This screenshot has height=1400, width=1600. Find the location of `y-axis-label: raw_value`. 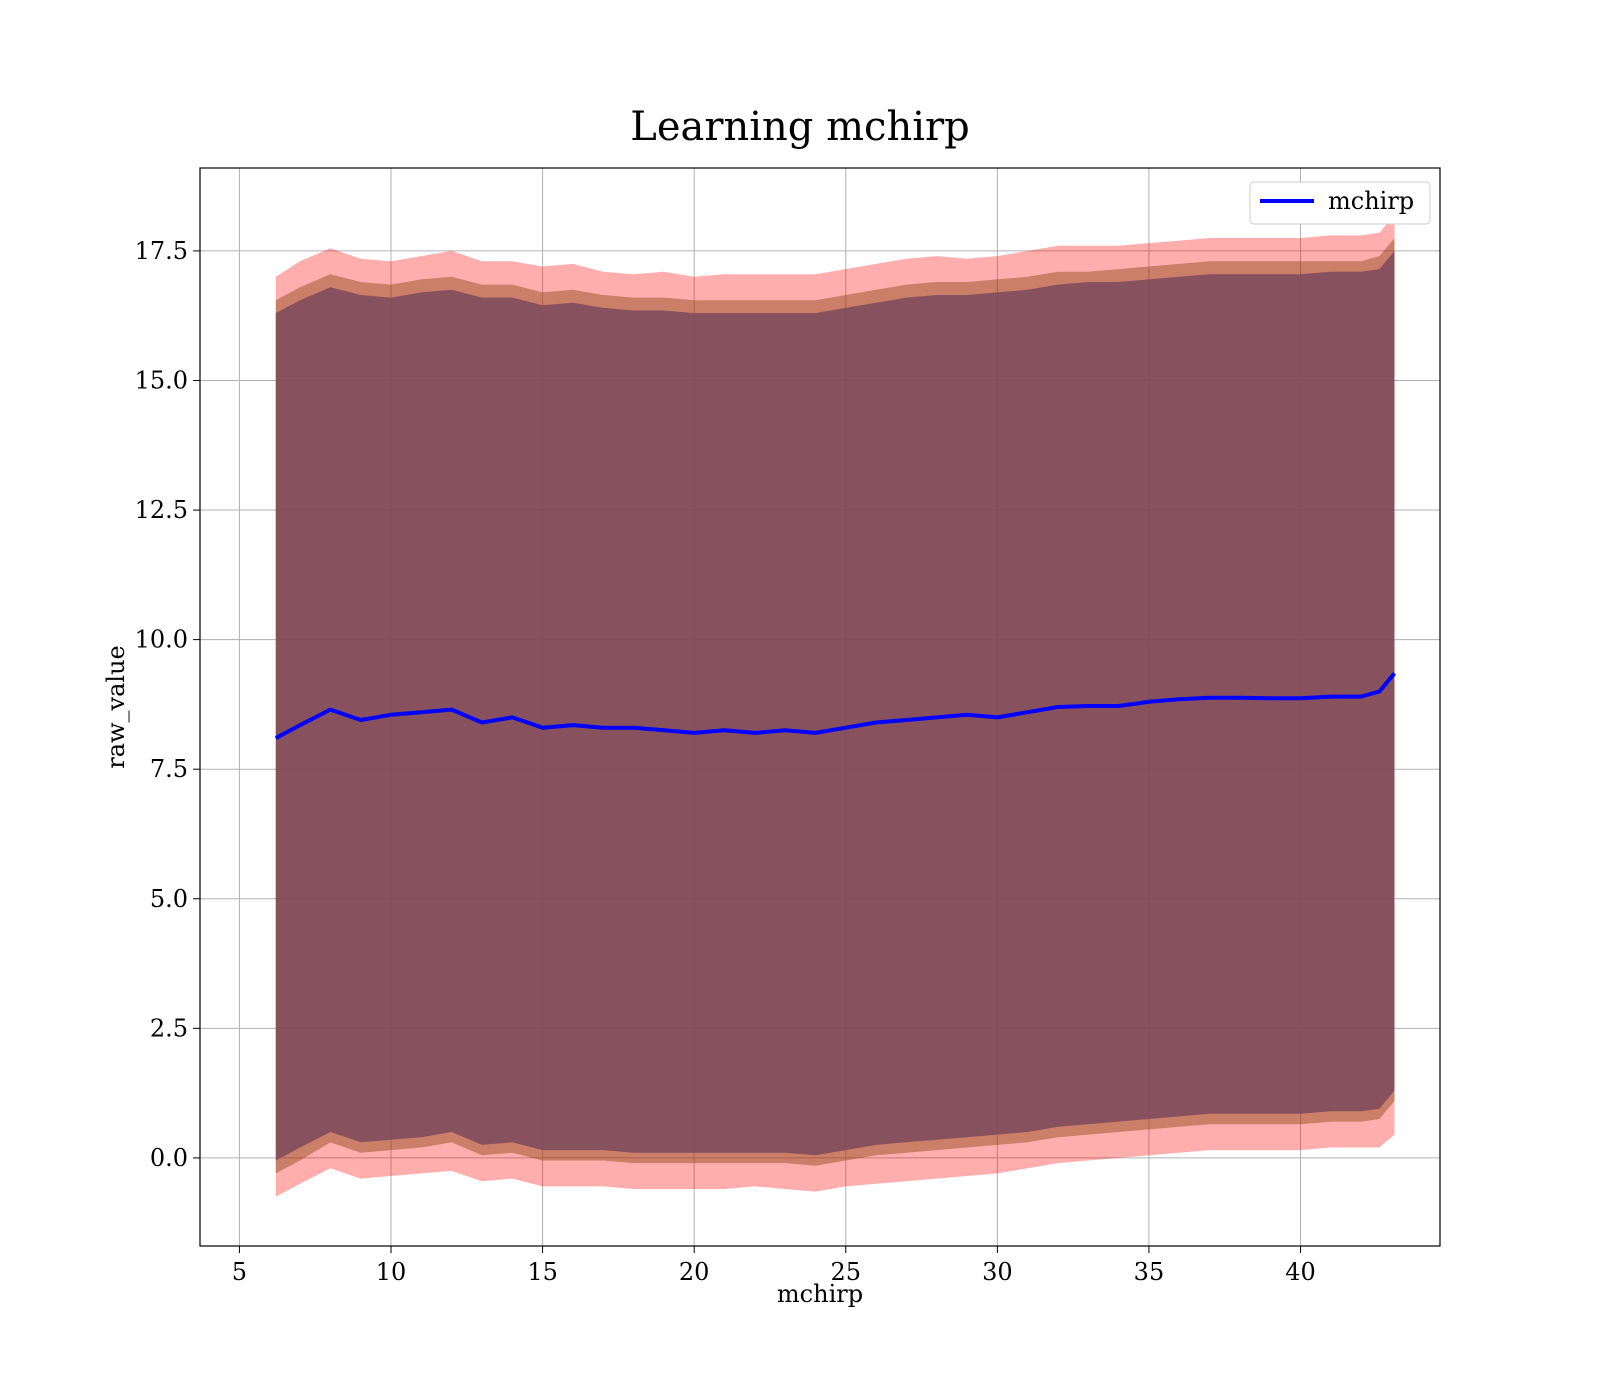

y-axis-label: raw_value is located at coordinates (116, 707).